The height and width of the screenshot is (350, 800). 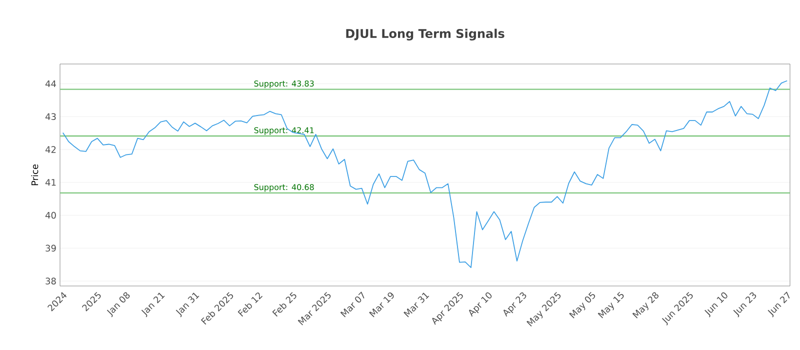 What do you see at coordinates (50, 84) in the screenshot?
I see `y-tick-label: 44` at bounding box center [50, 84].